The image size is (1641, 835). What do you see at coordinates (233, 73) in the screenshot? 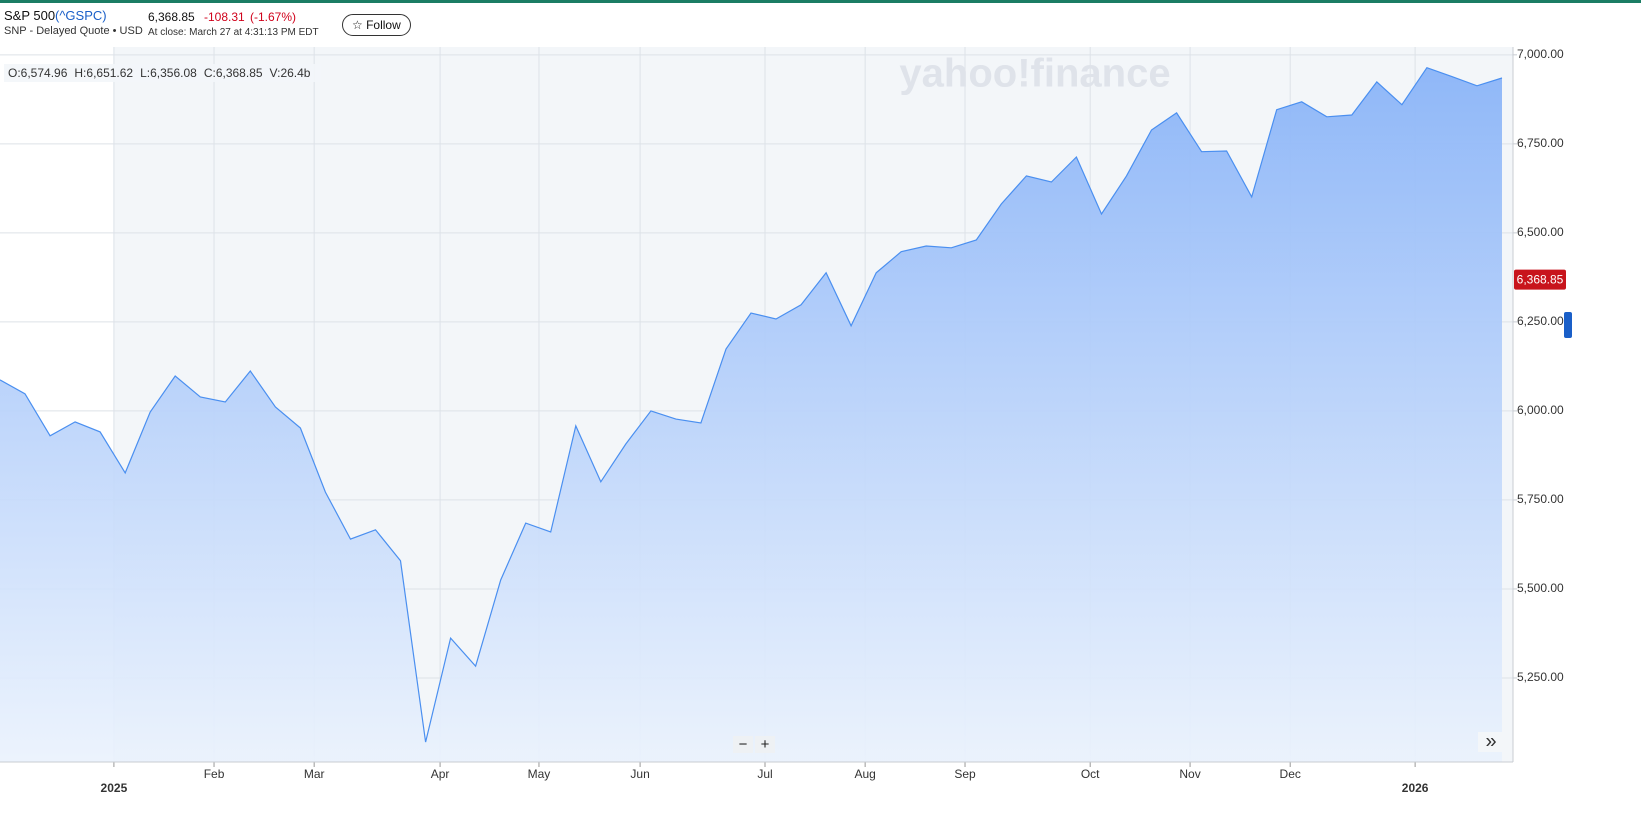
I see `ohlc-item: C:6,368.85` at bounding box center [233, 73].